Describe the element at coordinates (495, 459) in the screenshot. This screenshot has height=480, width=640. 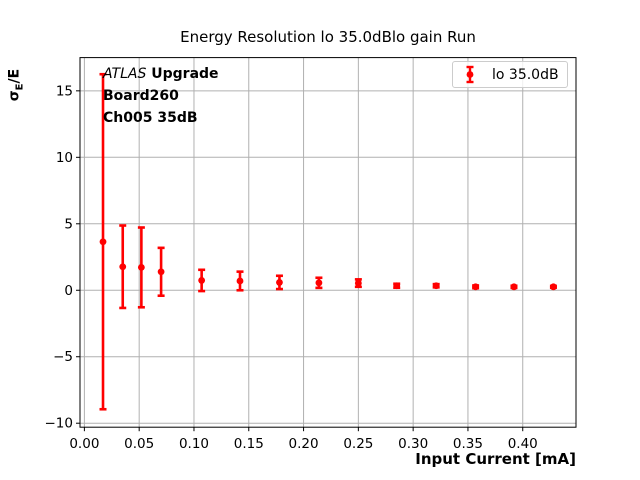
I see `x-axis-label: Input Current [mA]` at that location.